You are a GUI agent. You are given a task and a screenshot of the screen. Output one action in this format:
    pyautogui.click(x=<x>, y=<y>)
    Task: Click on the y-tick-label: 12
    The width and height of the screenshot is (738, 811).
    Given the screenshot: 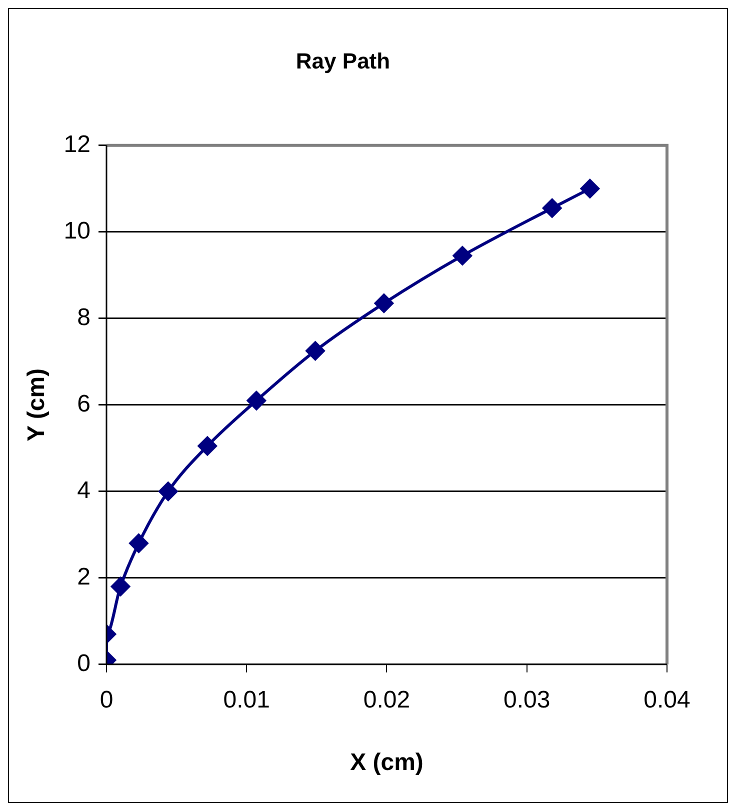 What is the action you would take?
    pyautogui.click(x=77, y=144)
    